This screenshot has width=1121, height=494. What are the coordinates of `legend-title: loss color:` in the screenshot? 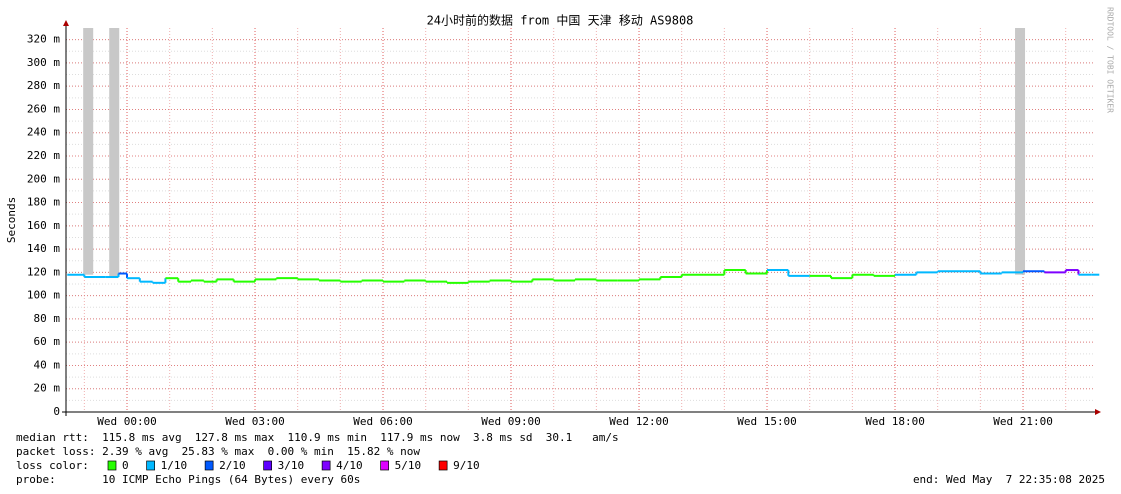 It's located at (52, 465).